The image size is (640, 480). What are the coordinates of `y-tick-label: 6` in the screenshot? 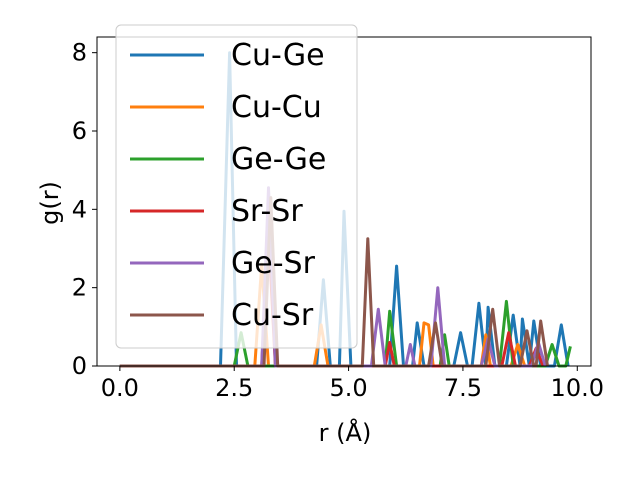 It's located at (79, 131).